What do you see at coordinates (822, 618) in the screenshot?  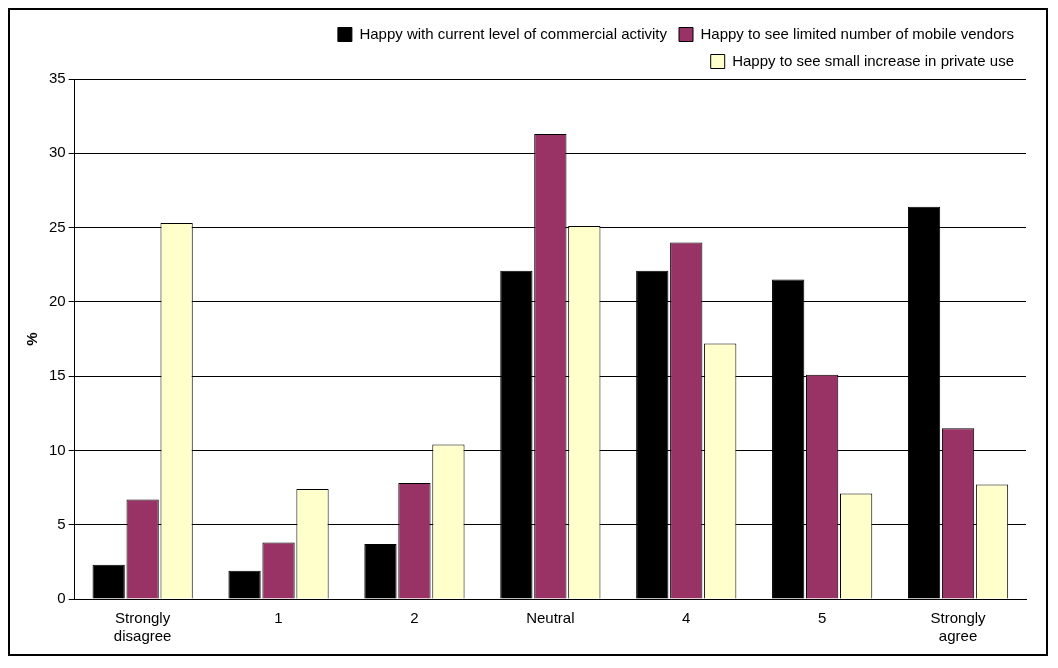 I see `x-tick-label: 5` at bounding box center [822, 618].